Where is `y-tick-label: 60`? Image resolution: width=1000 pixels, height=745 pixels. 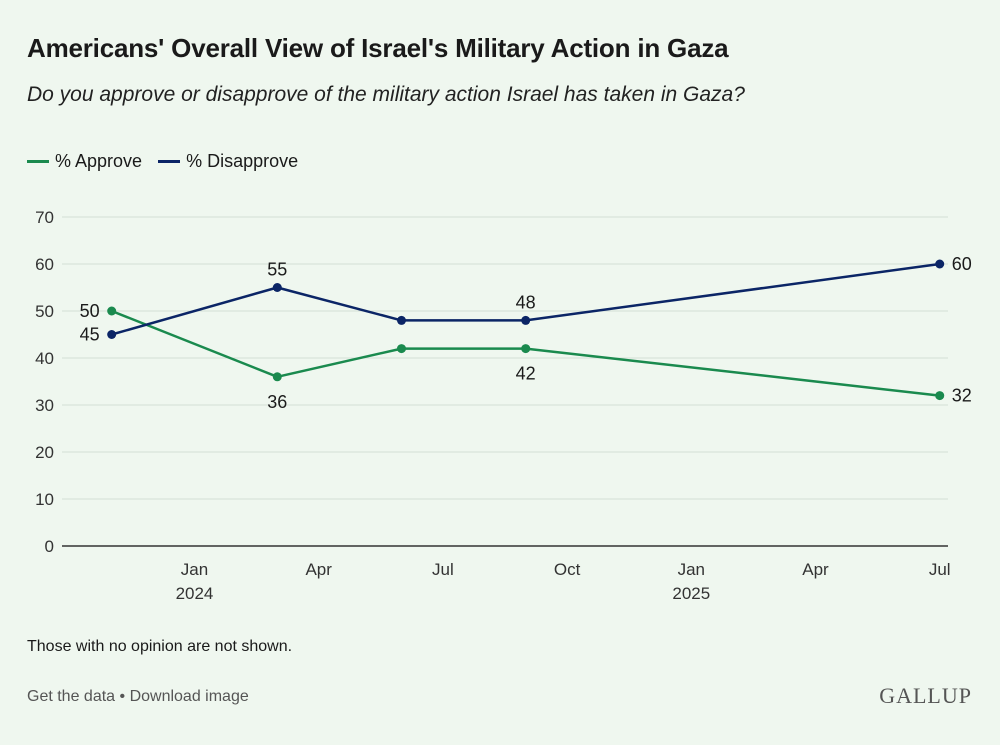 y-tick-label: 60 is located at coordinates (44, 264).